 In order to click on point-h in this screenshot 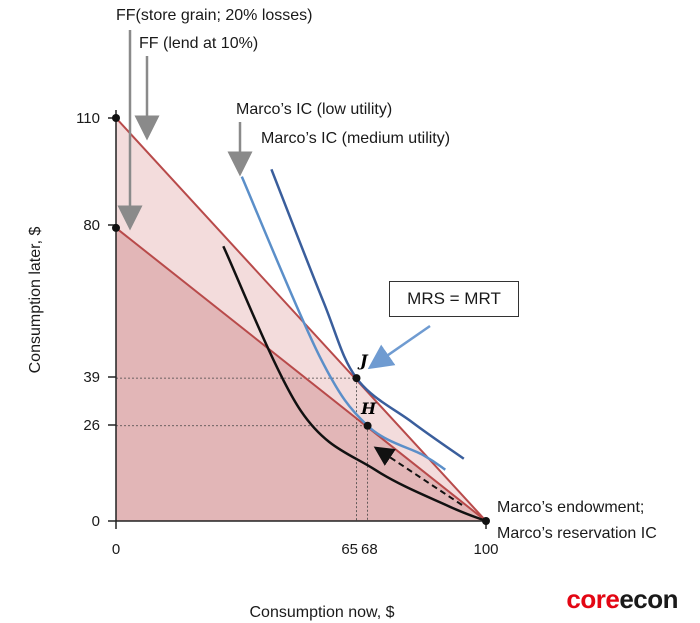, I will do `click(367, 425)`.